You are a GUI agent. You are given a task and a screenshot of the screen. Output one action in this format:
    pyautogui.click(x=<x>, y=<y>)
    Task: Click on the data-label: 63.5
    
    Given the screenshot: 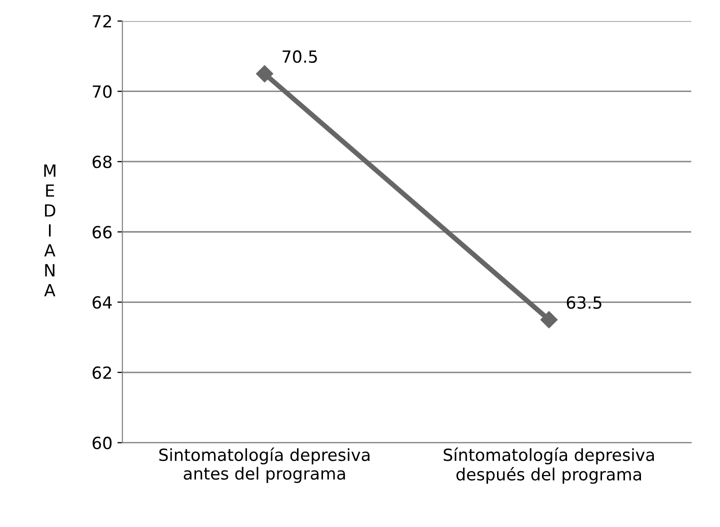 What is the action you would take?
    pyautogui.click(x=584, y=302)
    